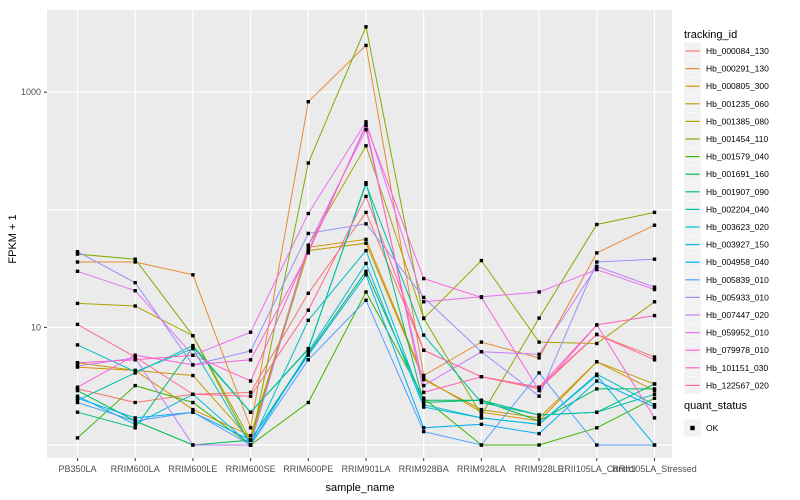 The height and width of the screenshot is (500, 800). Describe the element at coordinates (737, 86) in the screenshot. I see `legend-label: Hb_000805_300` at that location.